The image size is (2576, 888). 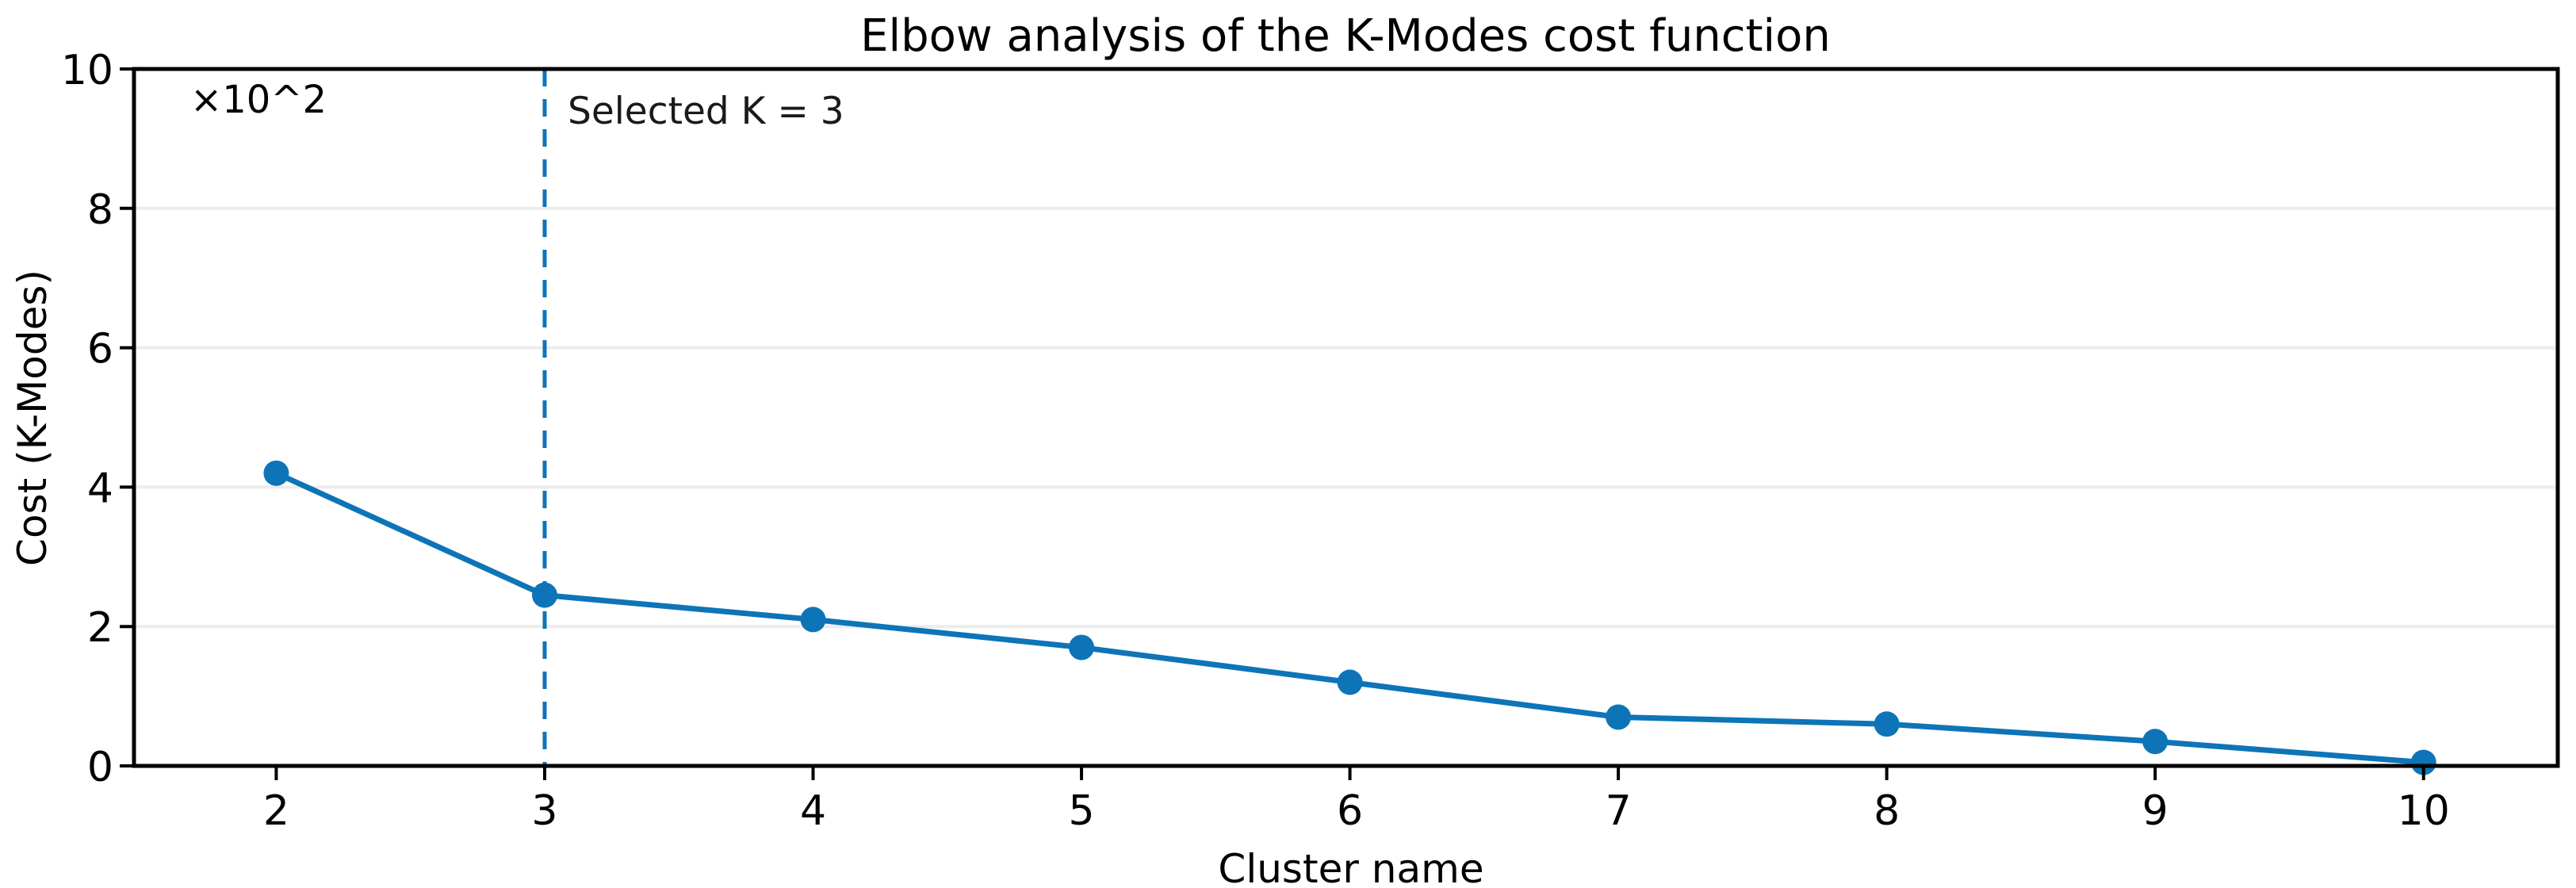 I want to click on x-tick-label: 6, so click(x=1350, y=811).